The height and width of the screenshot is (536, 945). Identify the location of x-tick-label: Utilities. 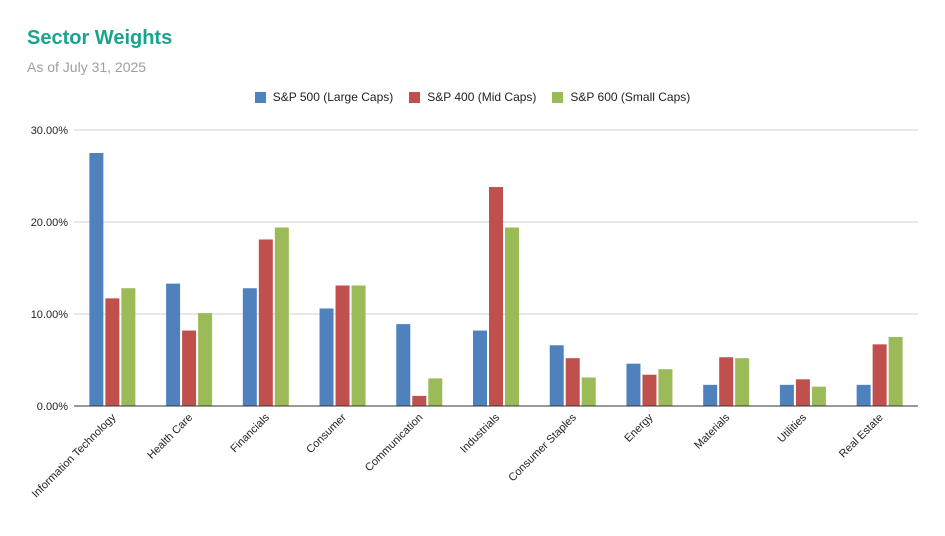
(792, 428).